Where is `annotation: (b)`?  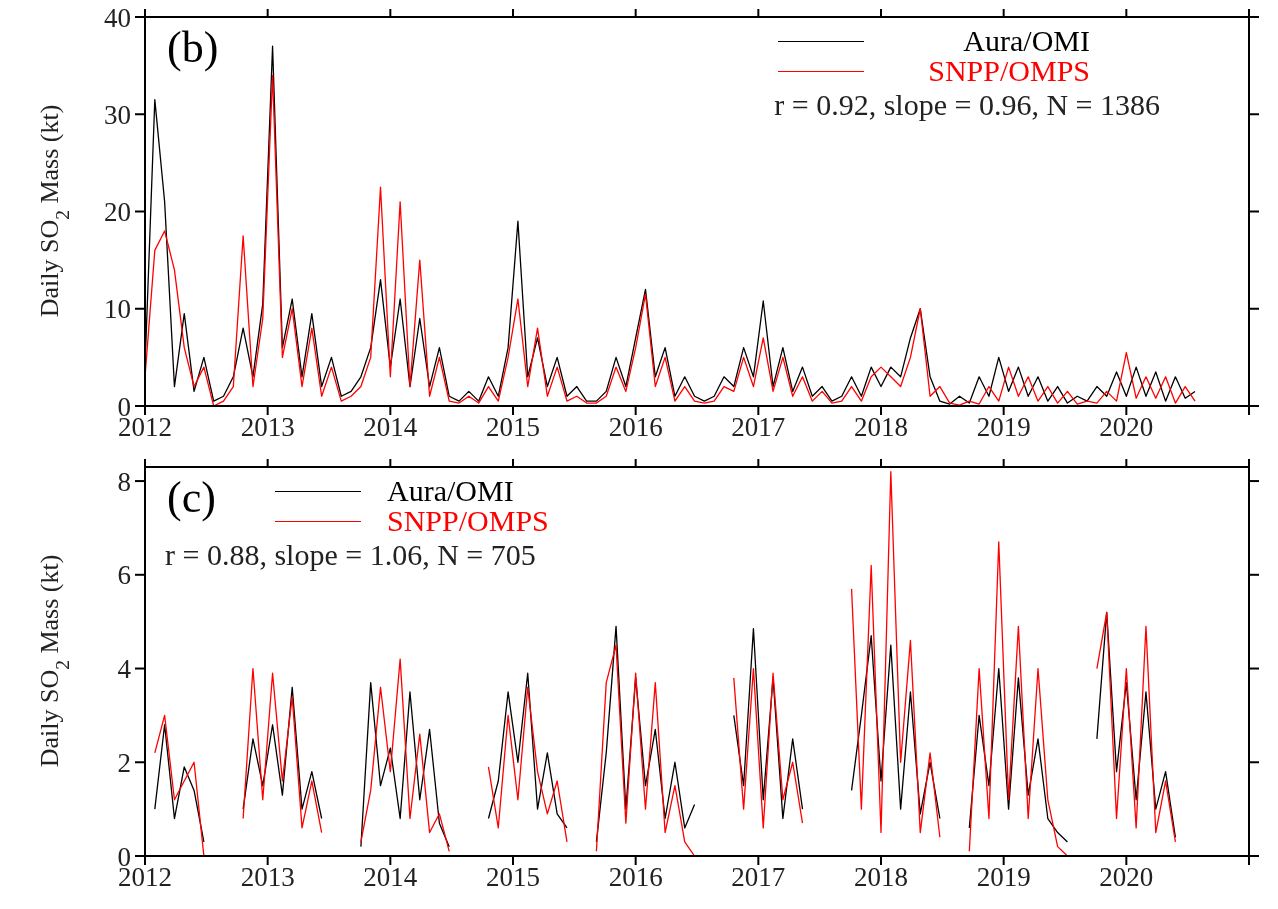
annotation: (b) is located at coordinates (193, 47).